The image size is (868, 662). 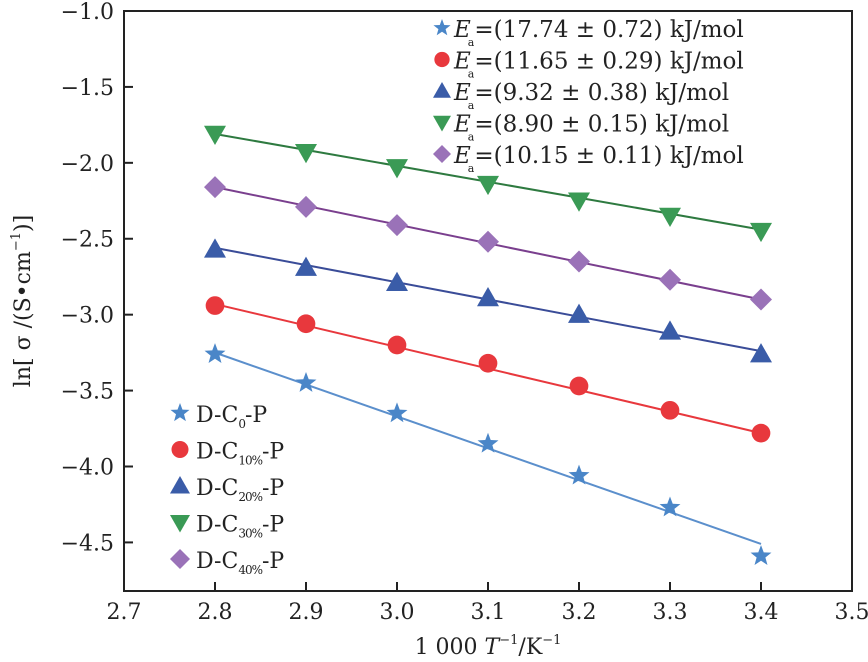 What do you see at coordinates (670, 612) in the screenshot?
I see `x-tick-label: 3.3` at bounding box center [670, 612].